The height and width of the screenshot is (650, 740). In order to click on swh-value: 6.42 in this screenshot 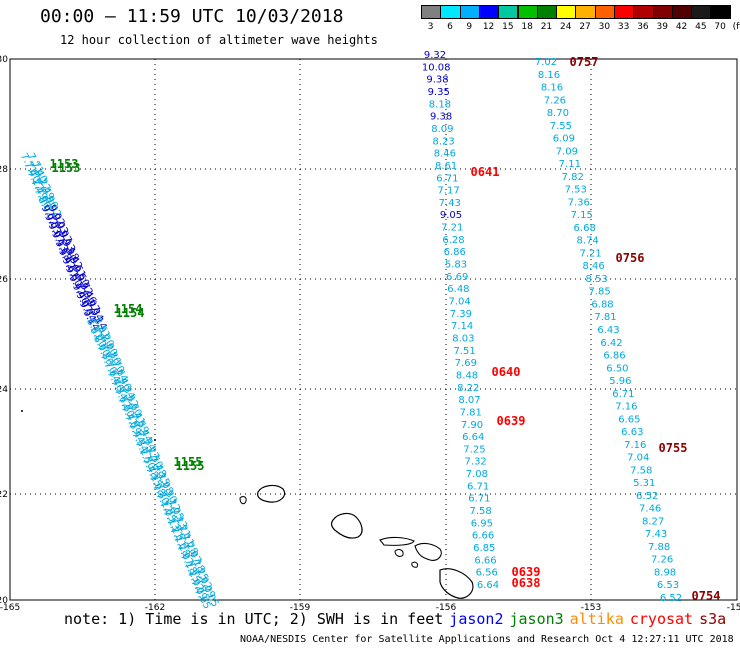, I will do `click(611, 343)`.